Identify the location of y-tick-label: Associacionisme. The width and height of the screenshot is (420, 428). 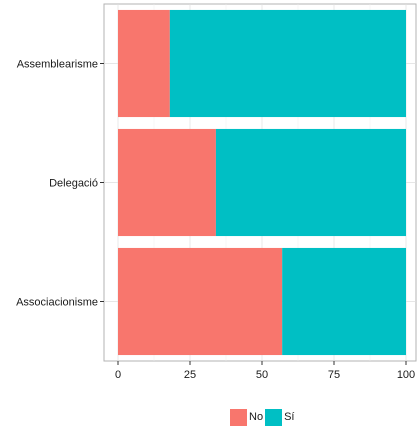
(57, 303).